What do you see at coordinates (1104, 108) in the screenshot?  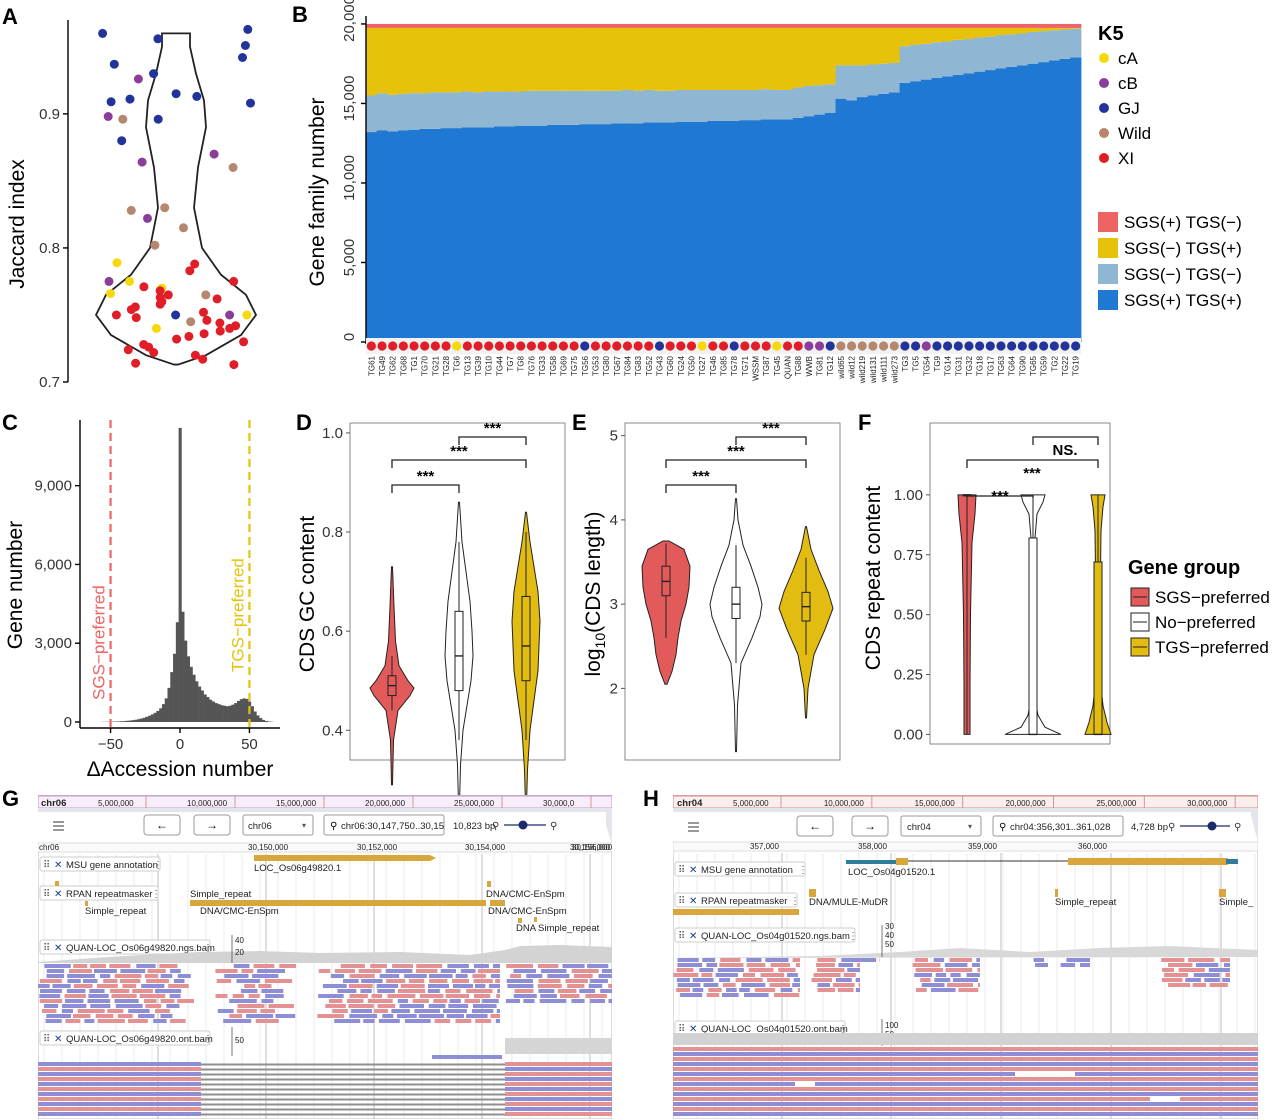 I see `legend-dot-gj` at bounding box center [1104, 108].